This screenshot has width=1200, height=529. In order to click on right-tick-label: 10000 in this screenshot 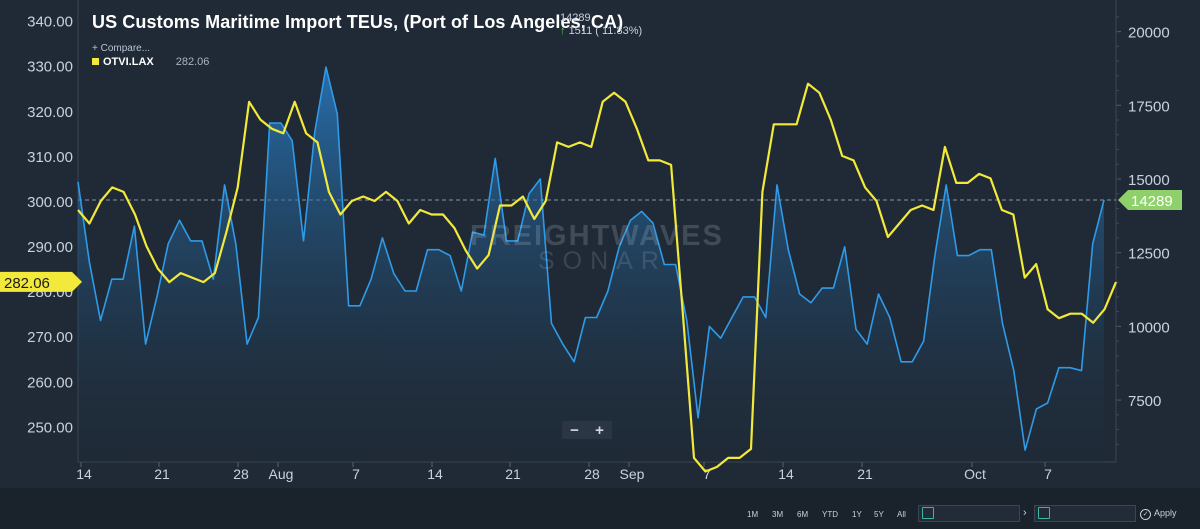, I will do `click(1149, 327)`.